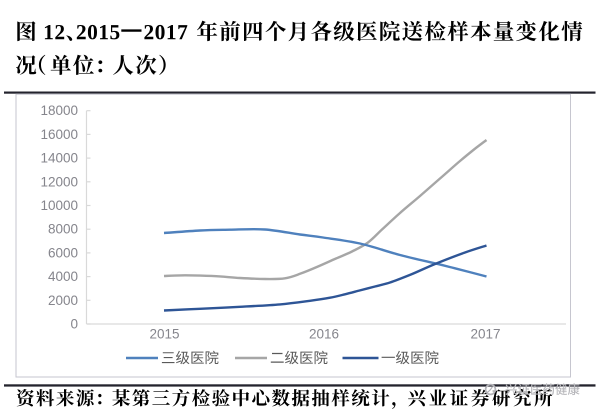 The image size is (600, 416). What do you see at coordinates (74, 324) in the screenshot?
I see `svg-text: 0` at bounding box center [74, 324].